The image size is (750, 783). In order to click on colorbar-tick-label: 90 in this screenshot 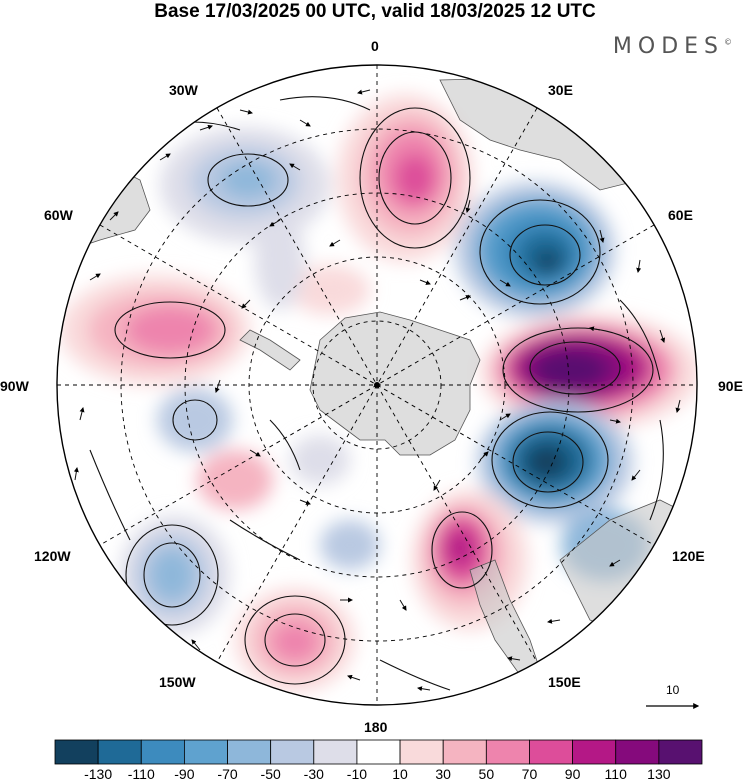, I will do `click(572, 774)`.